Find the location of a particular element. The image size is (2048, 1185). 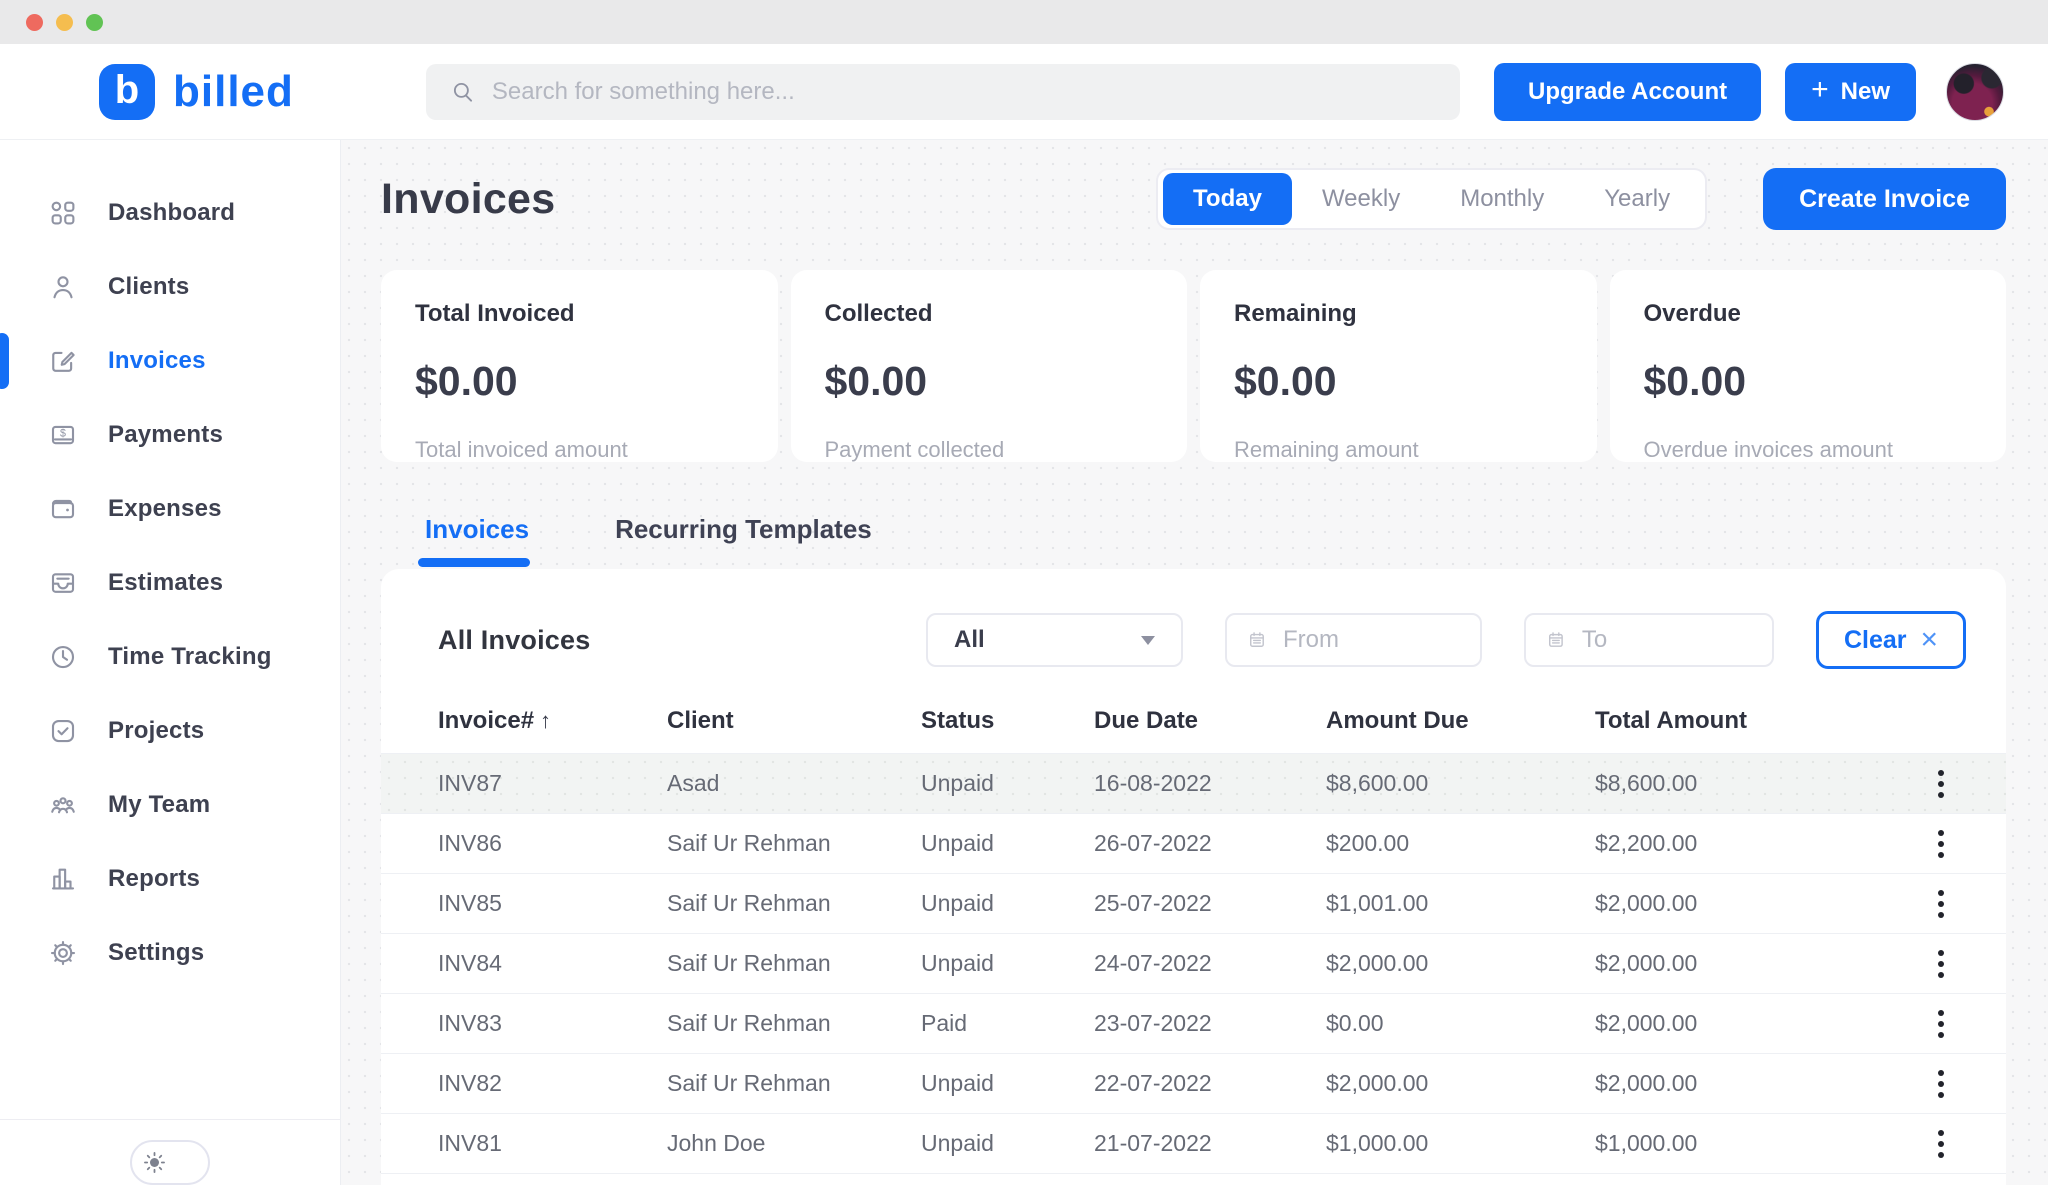

sidebar-item-dashboard: Dashboard is located at coordinates (170, 213).